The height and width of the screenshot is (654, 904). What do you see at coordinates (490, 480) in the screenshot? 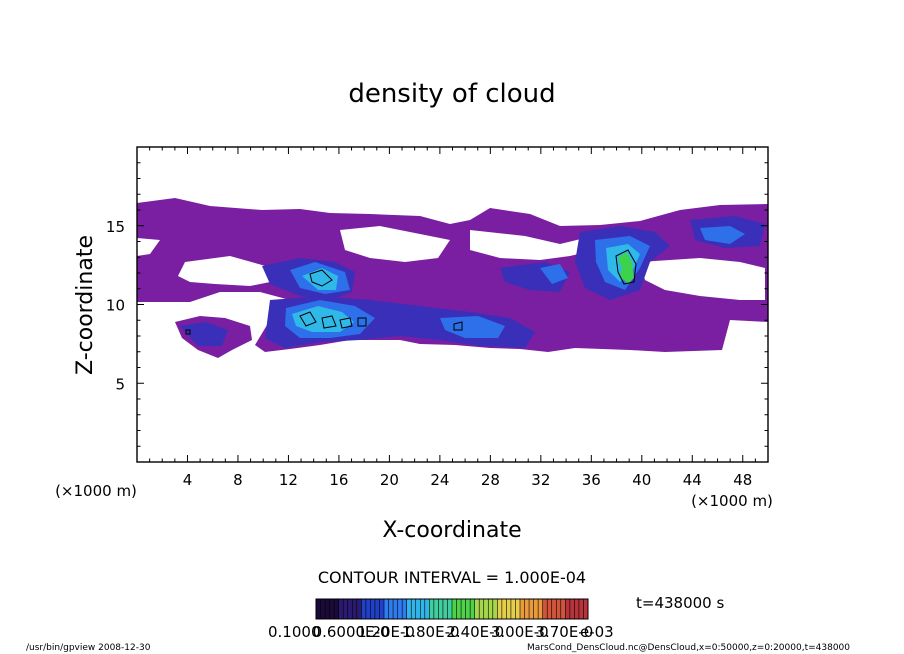
I see `x-tick-label: 28` at bounding box center [490, 480].